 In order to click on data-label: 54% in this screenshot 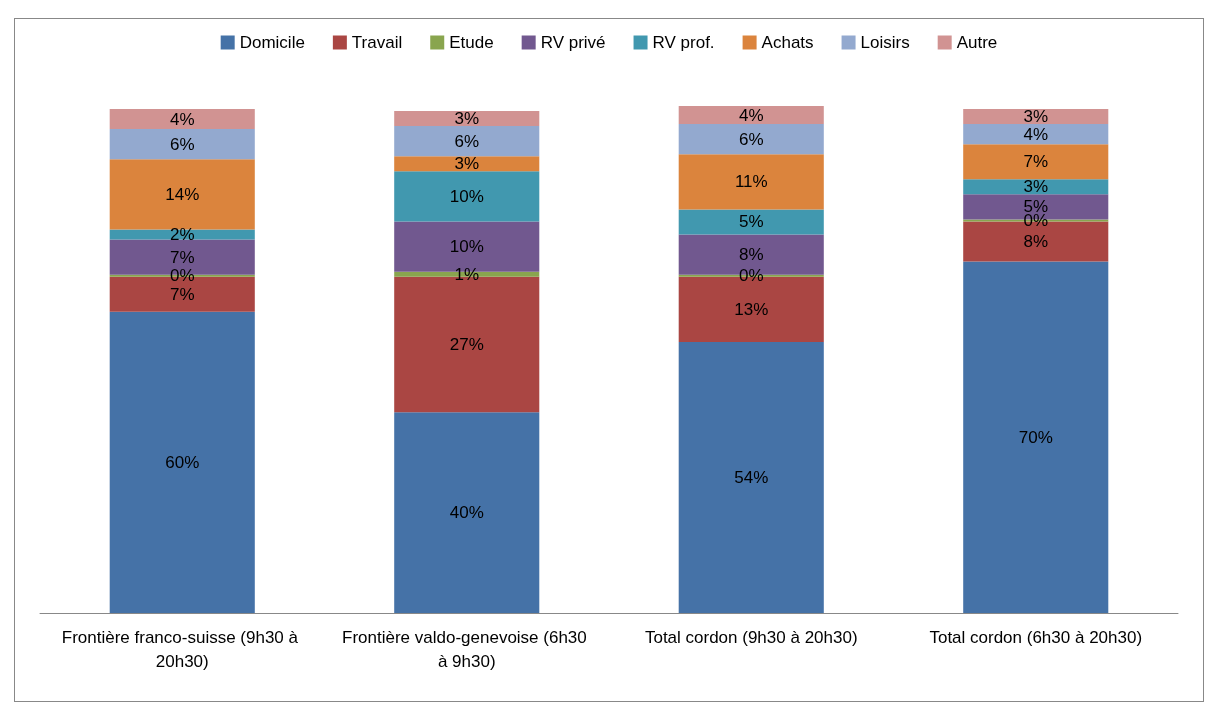, I will do `click(751, 477)`.